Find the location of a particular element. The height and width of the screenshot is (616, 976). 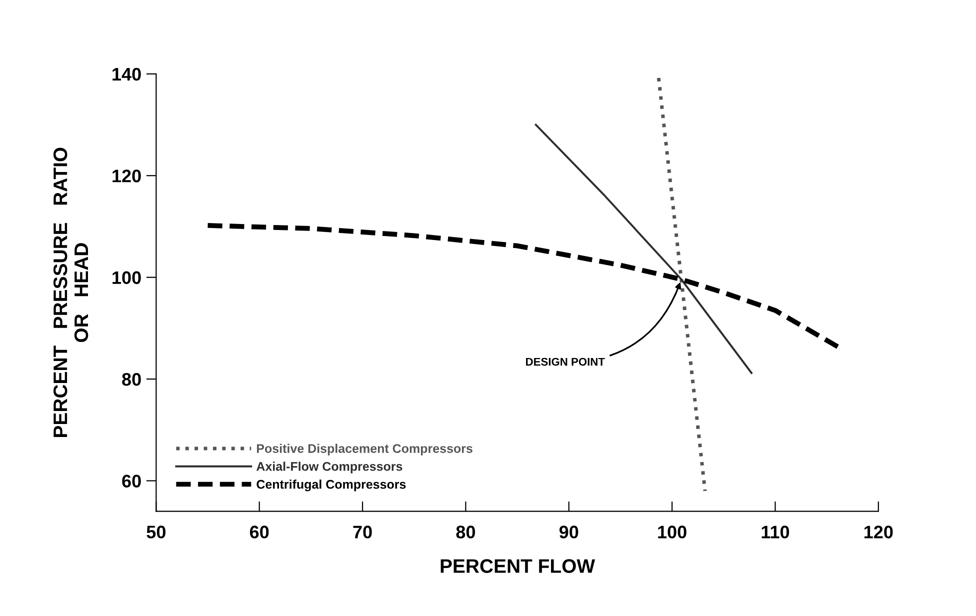

x-tick-label: 80 is located at coordinates (465, 532).